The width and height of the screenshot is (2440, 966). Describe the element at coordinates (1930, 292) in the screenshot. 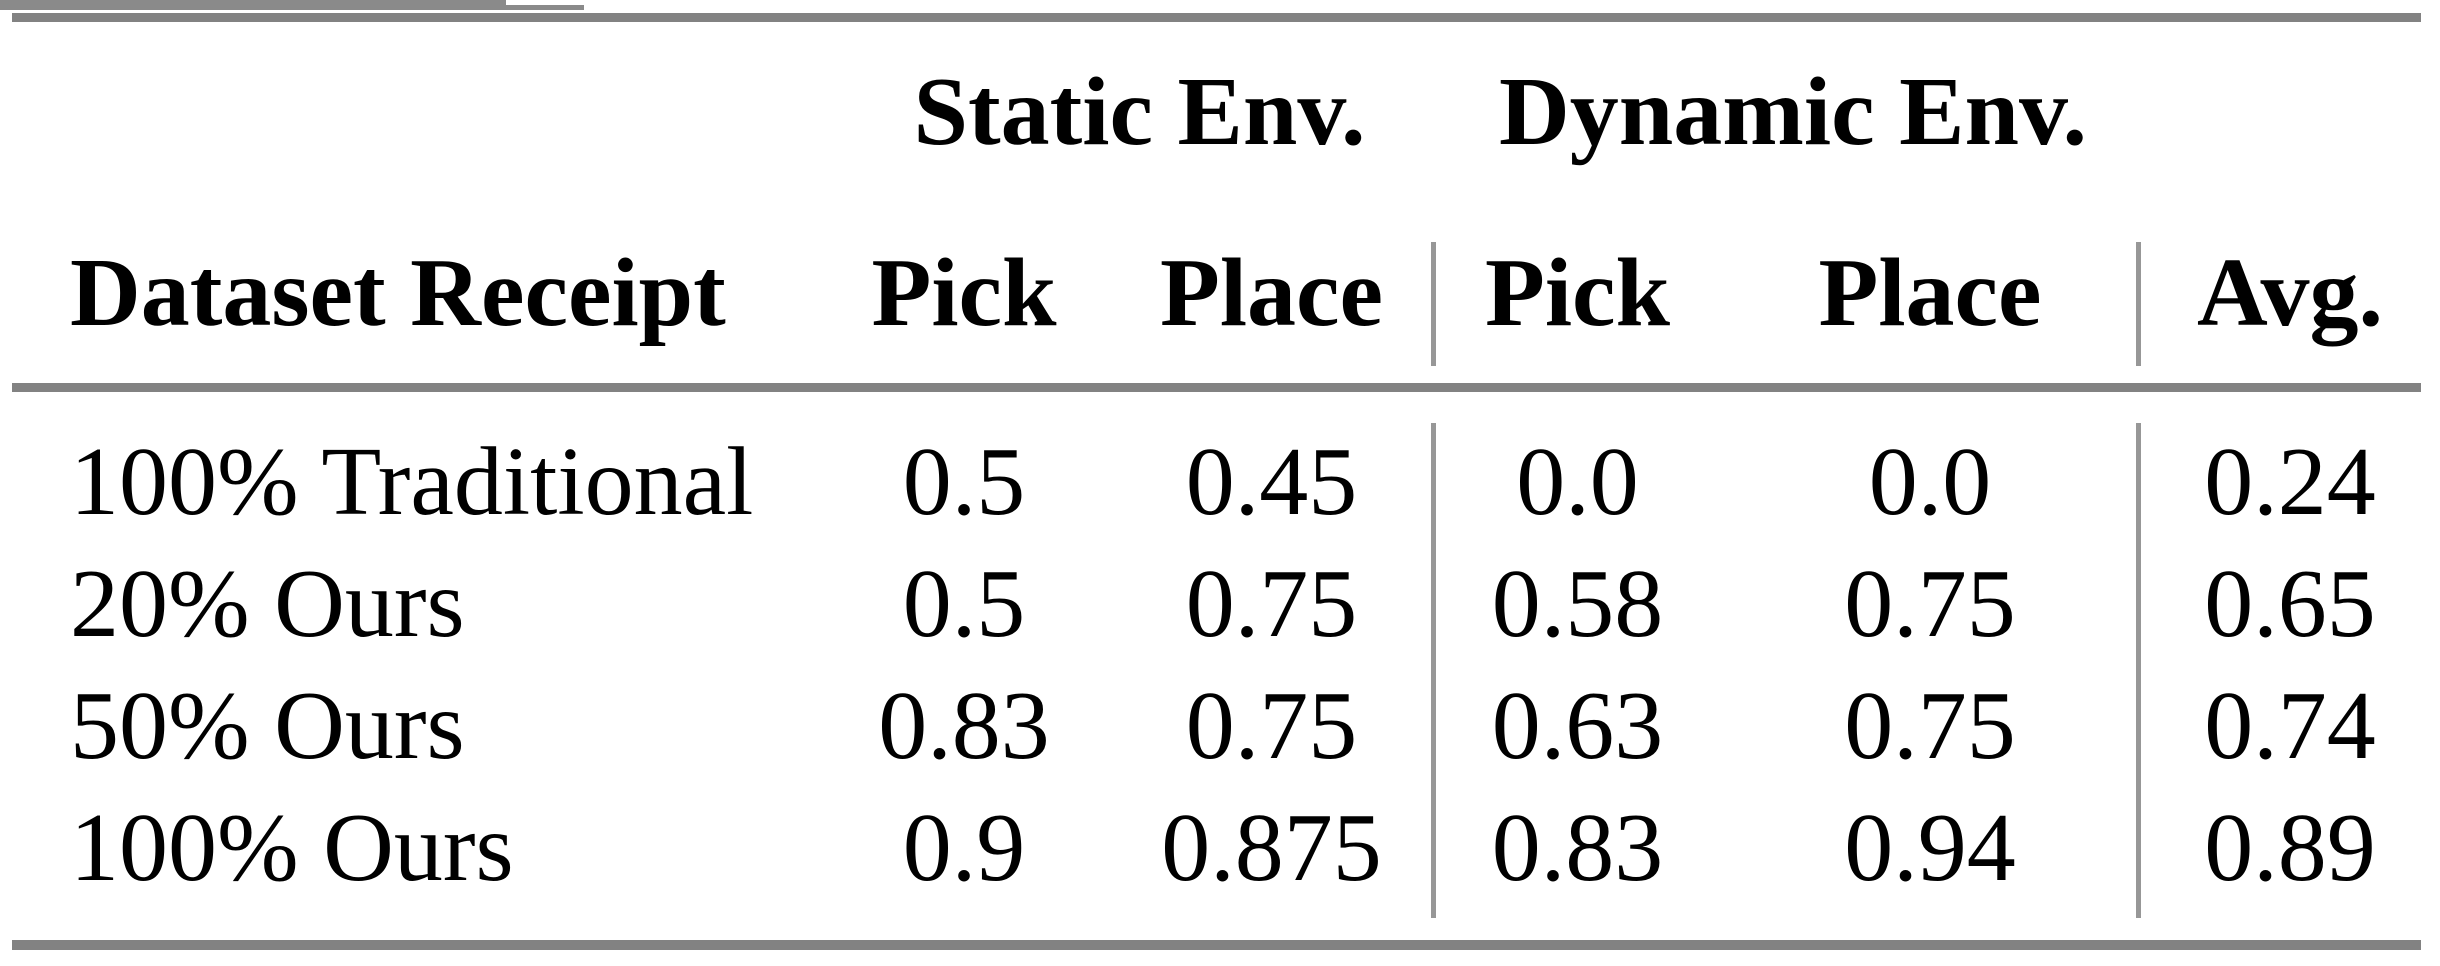

I see `column-header-dynamic-place: Place` at that location.